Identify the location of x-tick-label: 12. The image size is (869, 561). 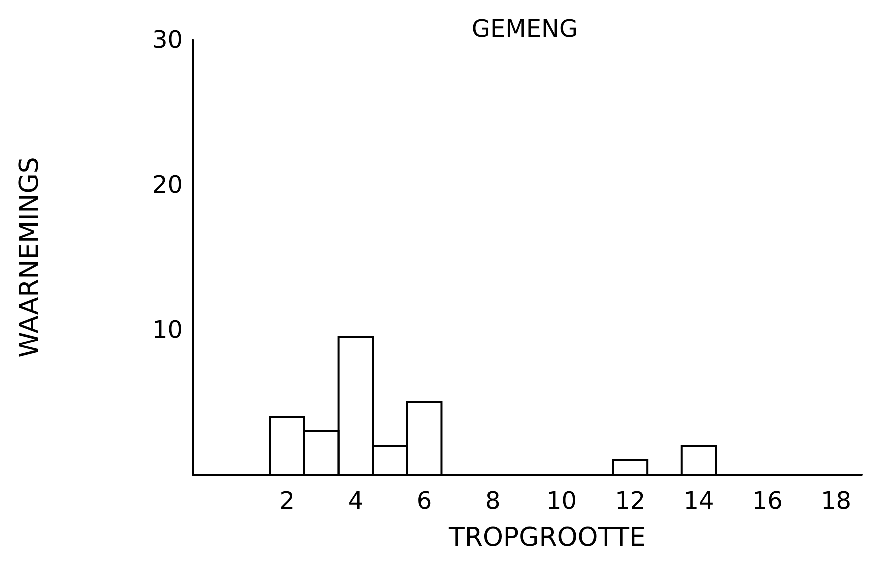
(630, 501).